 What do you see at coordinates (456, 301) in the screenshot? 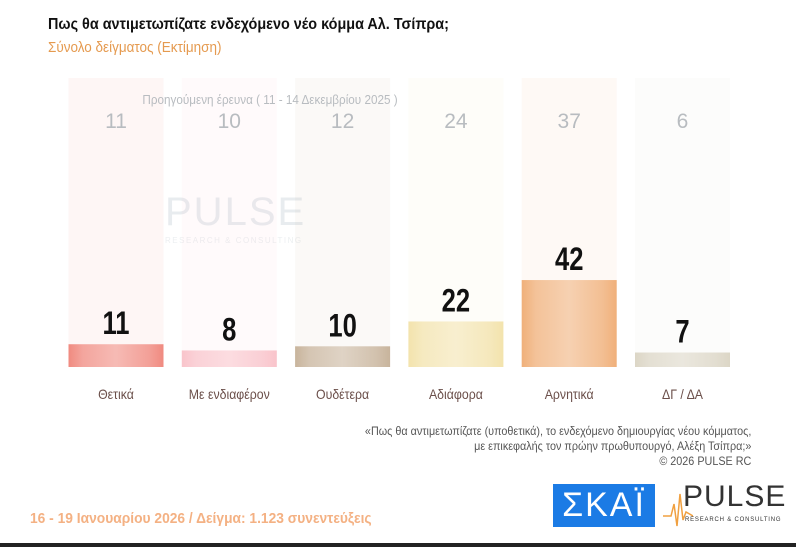
I see `value-label: 22` at bounding box center [456, 301].